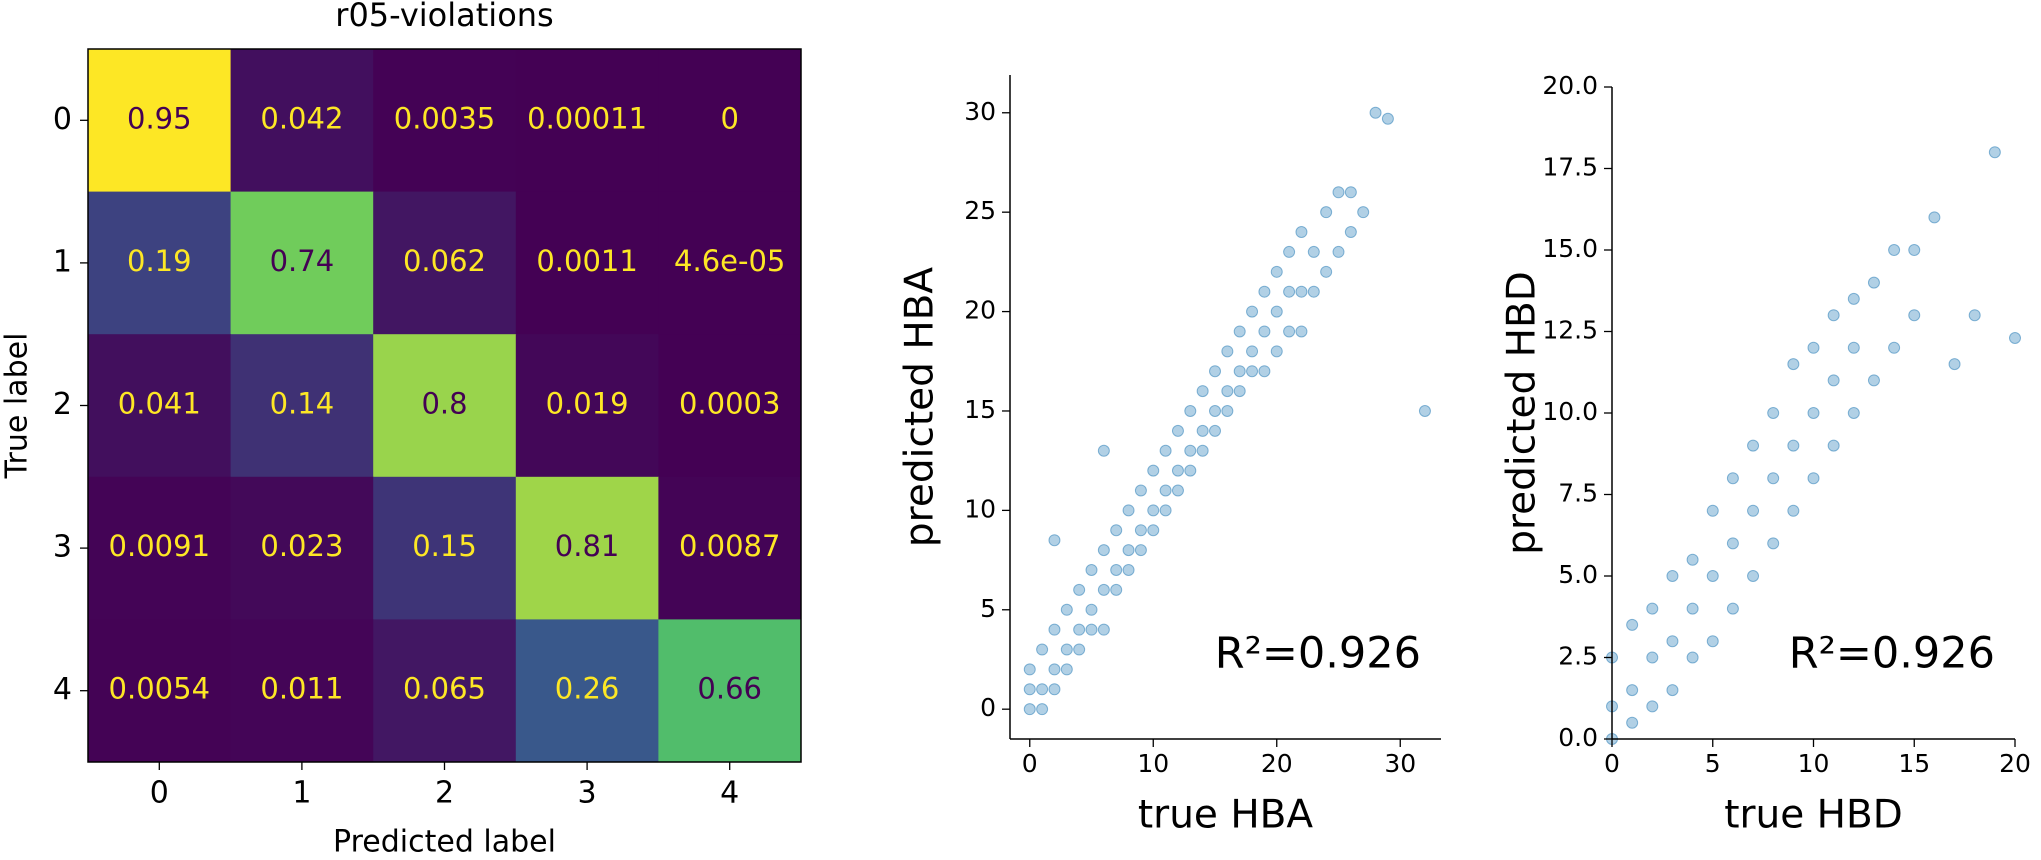  I want to click on cell-label: 0.0087, so click(729, 546).